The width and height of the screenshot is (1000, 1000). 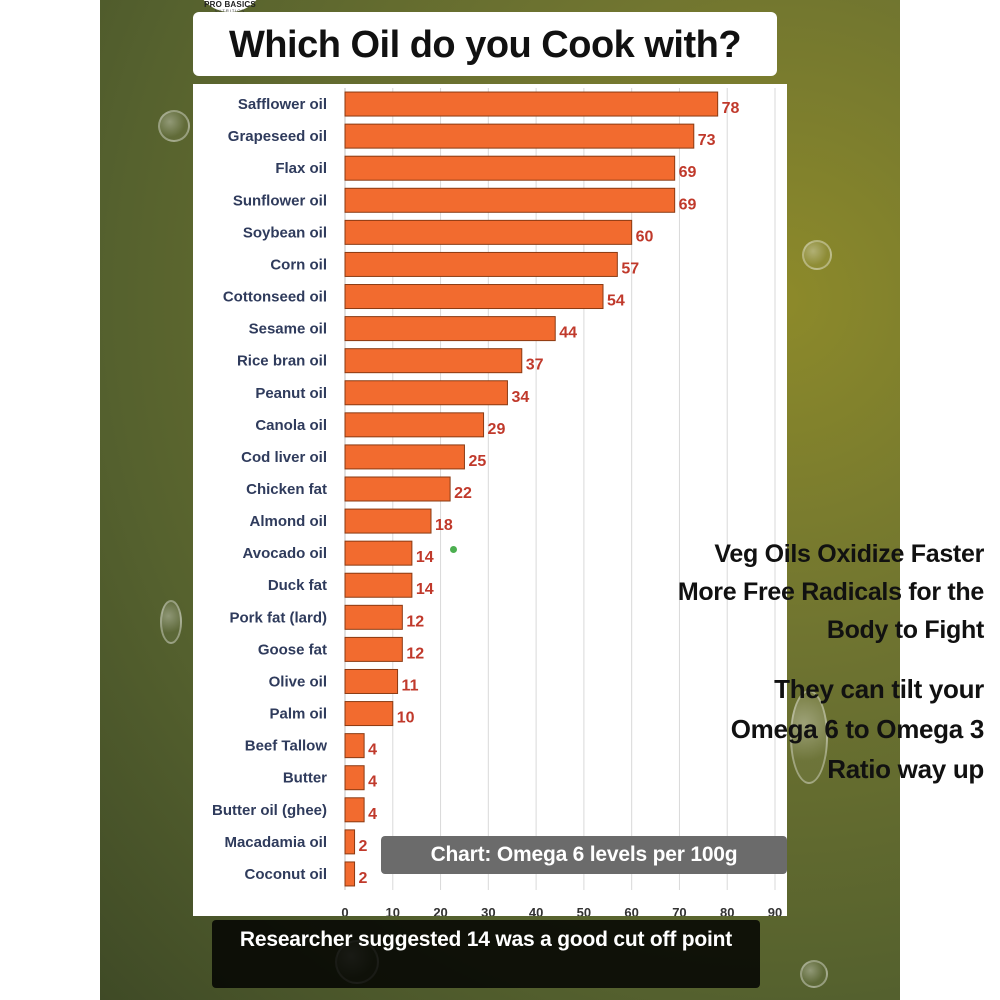 What do you see at coordinates (410, 685) in the screenshot?
I see `data-label: 11` at bounding box center [410, 685].